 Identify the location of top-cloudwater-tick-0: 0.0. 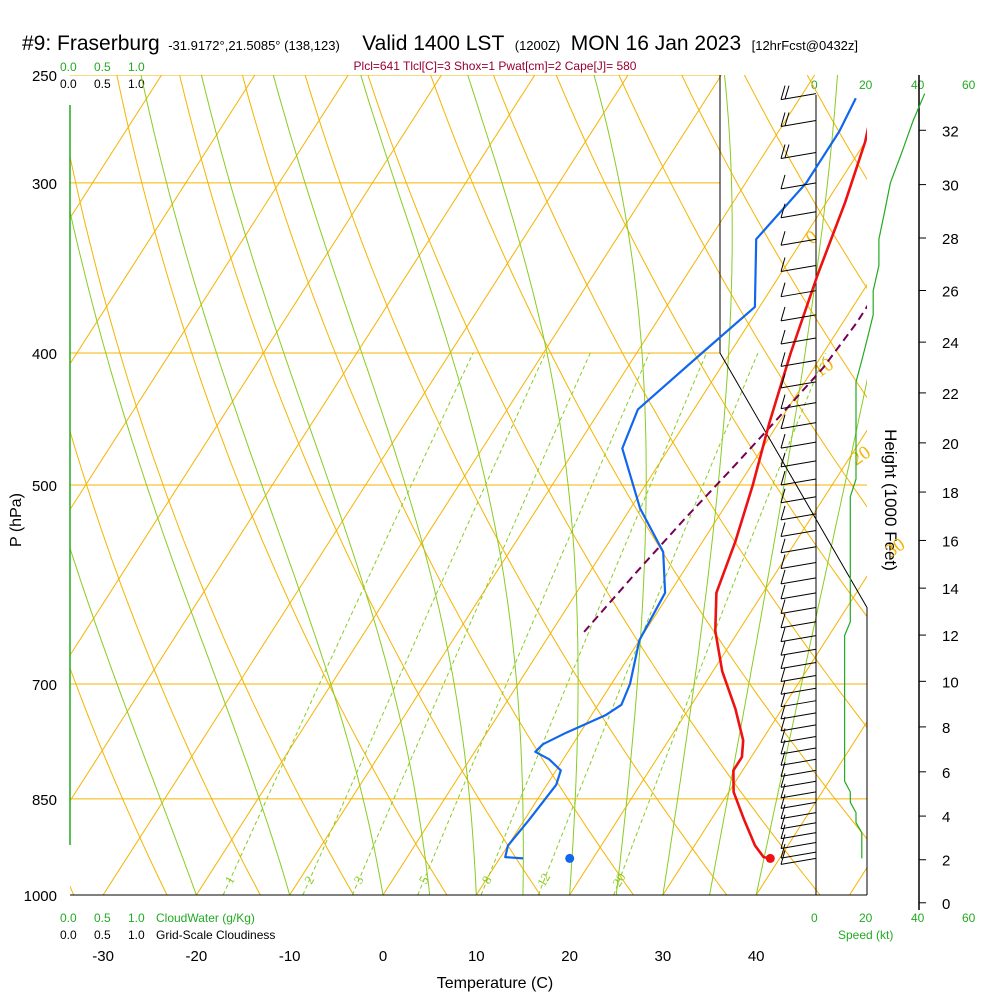
(68, 67).